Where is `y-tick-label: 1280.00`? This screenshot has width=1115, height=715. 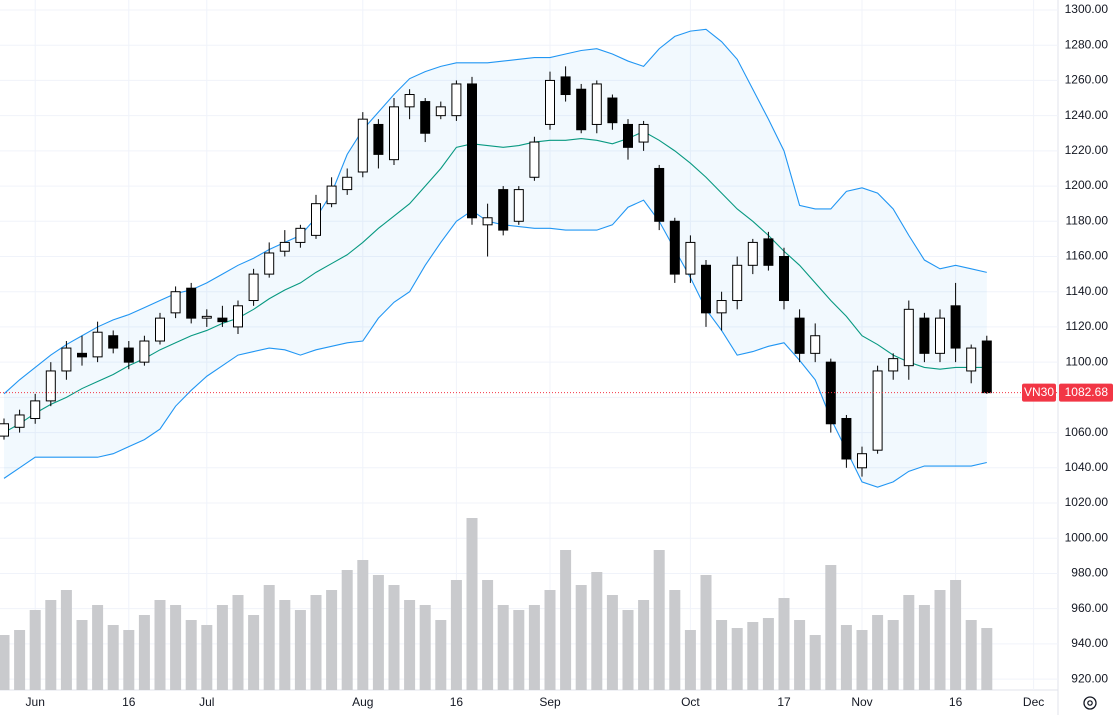 y-tick-label: 1280.00 is located at coordinates (1087, 44).